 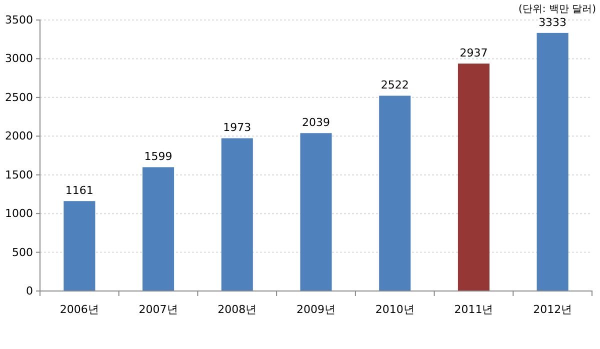 What do you see at coordinates (552, 22) in the screenshot?
I see `data-label: 3333` at bounding box center [552, 22].